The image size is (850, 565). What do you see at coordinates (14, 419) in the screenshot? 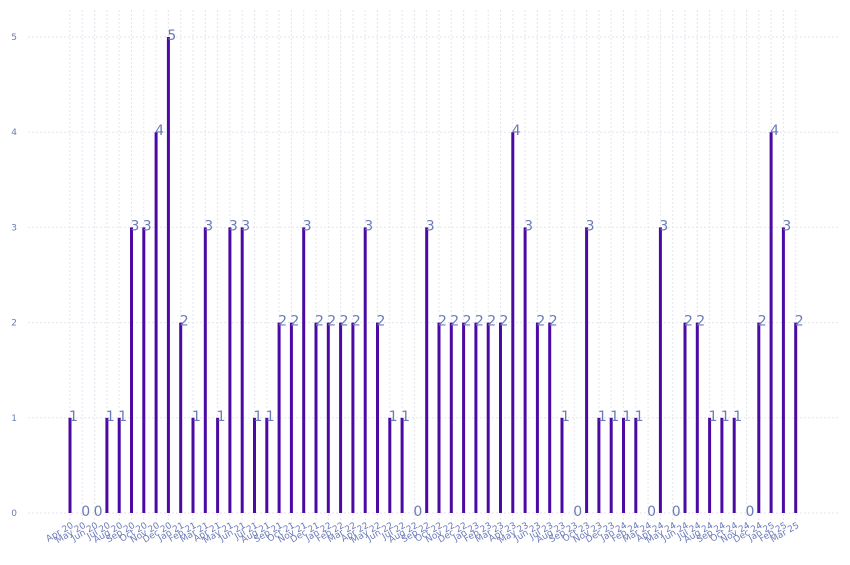
I see `y-tick-label: 1` at bounding box center [14, 419].